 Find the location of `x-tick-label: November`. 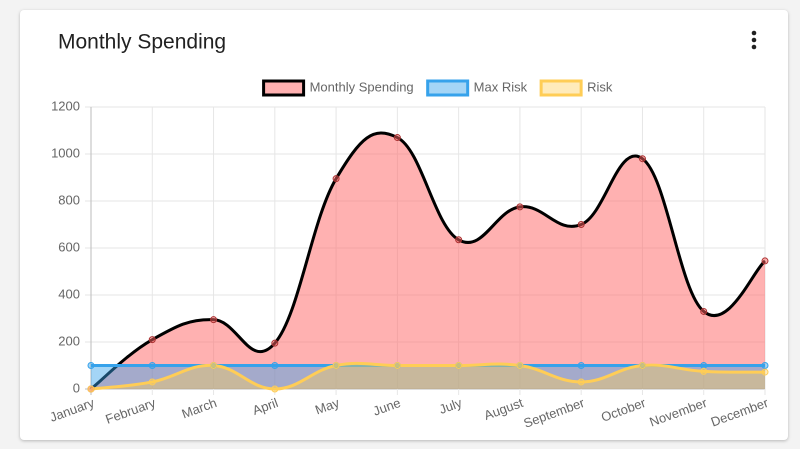

x-tick-label: November is located at coordinates (678, 412).